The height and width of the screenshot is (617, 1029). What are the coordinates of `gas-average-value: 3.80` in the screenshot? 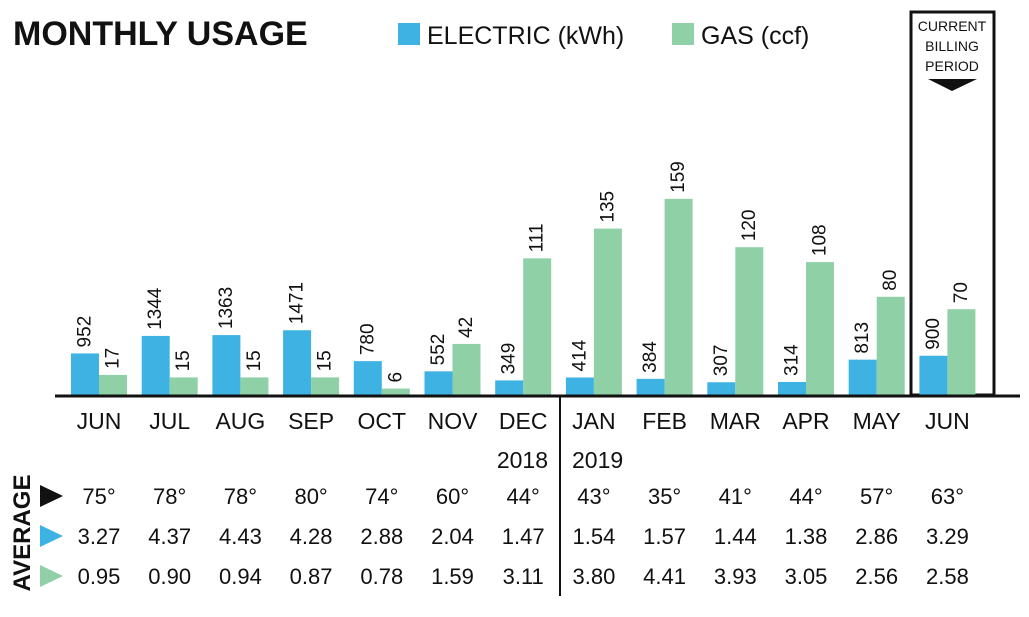 It's located at (593, 576).